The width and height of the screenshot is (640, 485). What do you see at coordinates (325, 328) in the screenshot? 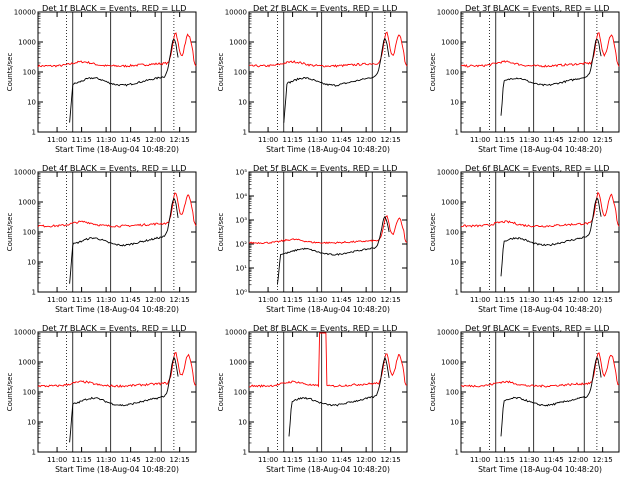
I see `panel-title: Det 8f BLACK = Events, RED = LLD` at bounding box center [325, 328].